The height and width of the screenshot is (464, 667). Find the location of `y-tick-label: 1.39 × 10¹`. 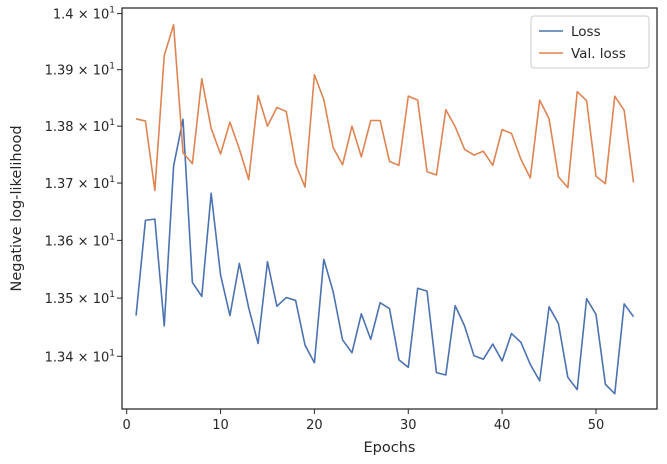

y-tick-label: 1.39 × 10¹ is located at coordinates (80, 70).